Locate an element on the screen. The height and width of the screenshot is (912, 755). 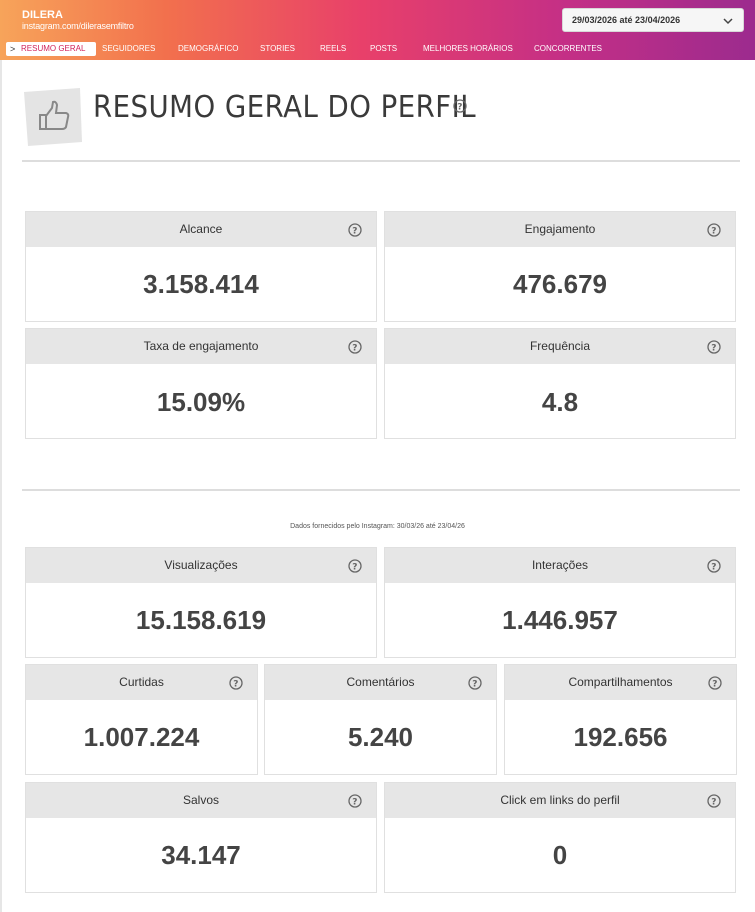
tab-demografico: DEMOGRÁFICO is located at coordinates (208, 48).